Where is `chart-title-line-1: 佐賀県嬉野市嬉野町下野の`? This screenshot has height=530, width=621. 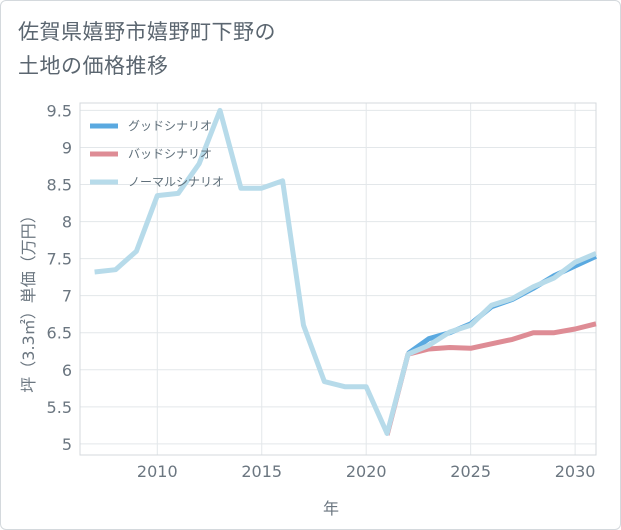 chart-title-line-1: 佐賀県嬉野市嬉野町下野の is located at coordinates (147, 32).